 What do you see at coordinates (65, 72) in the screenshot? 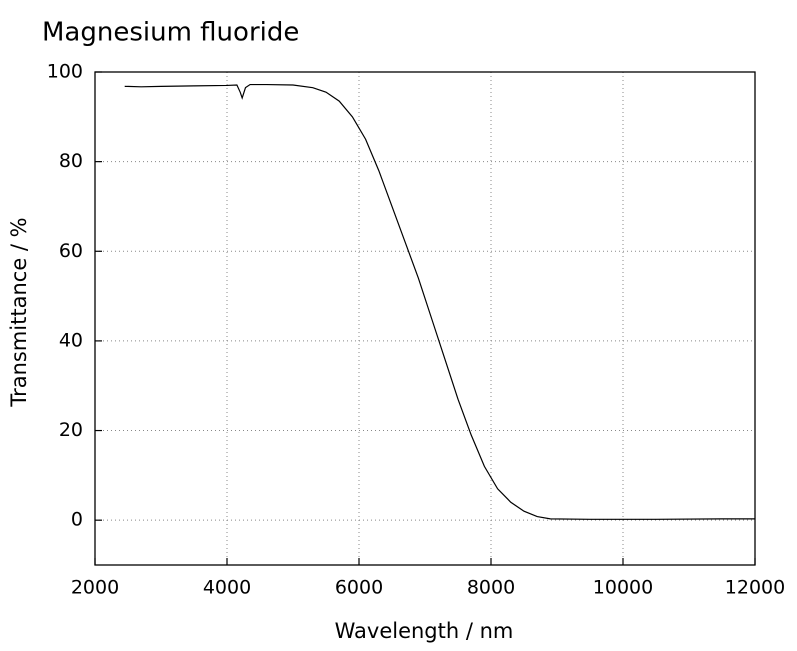
I see `y-tick-label: 100` at bounding box center [65, 72].